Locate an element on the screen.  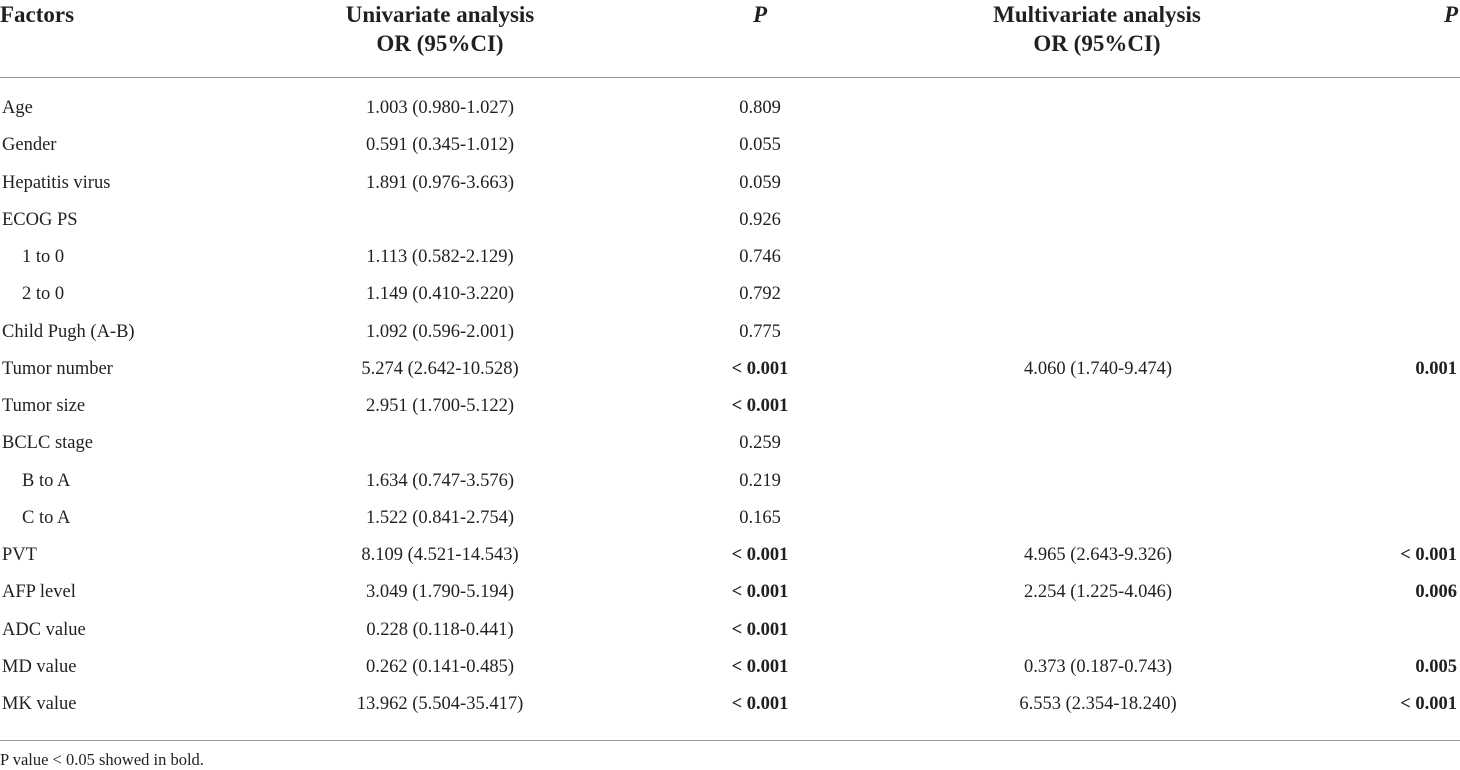
table-row: B to A 1.634 (0.747-3.576) 0.219 is located at coordinates (730, 481).